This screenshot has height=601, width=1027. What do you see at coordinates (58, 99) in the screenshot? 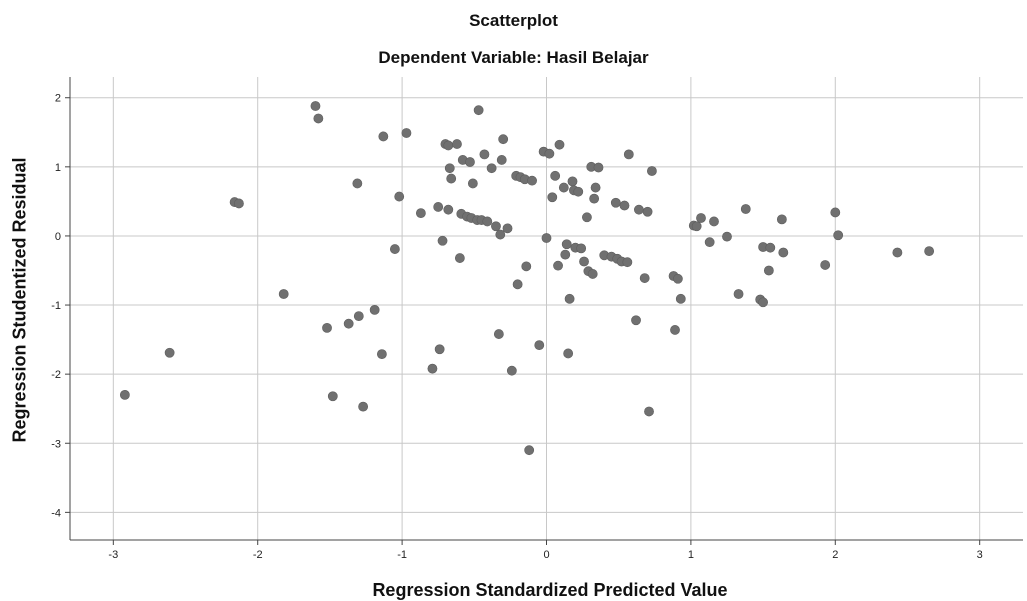
I see `y-tick-label: 2` at bounding box center [58, 99].